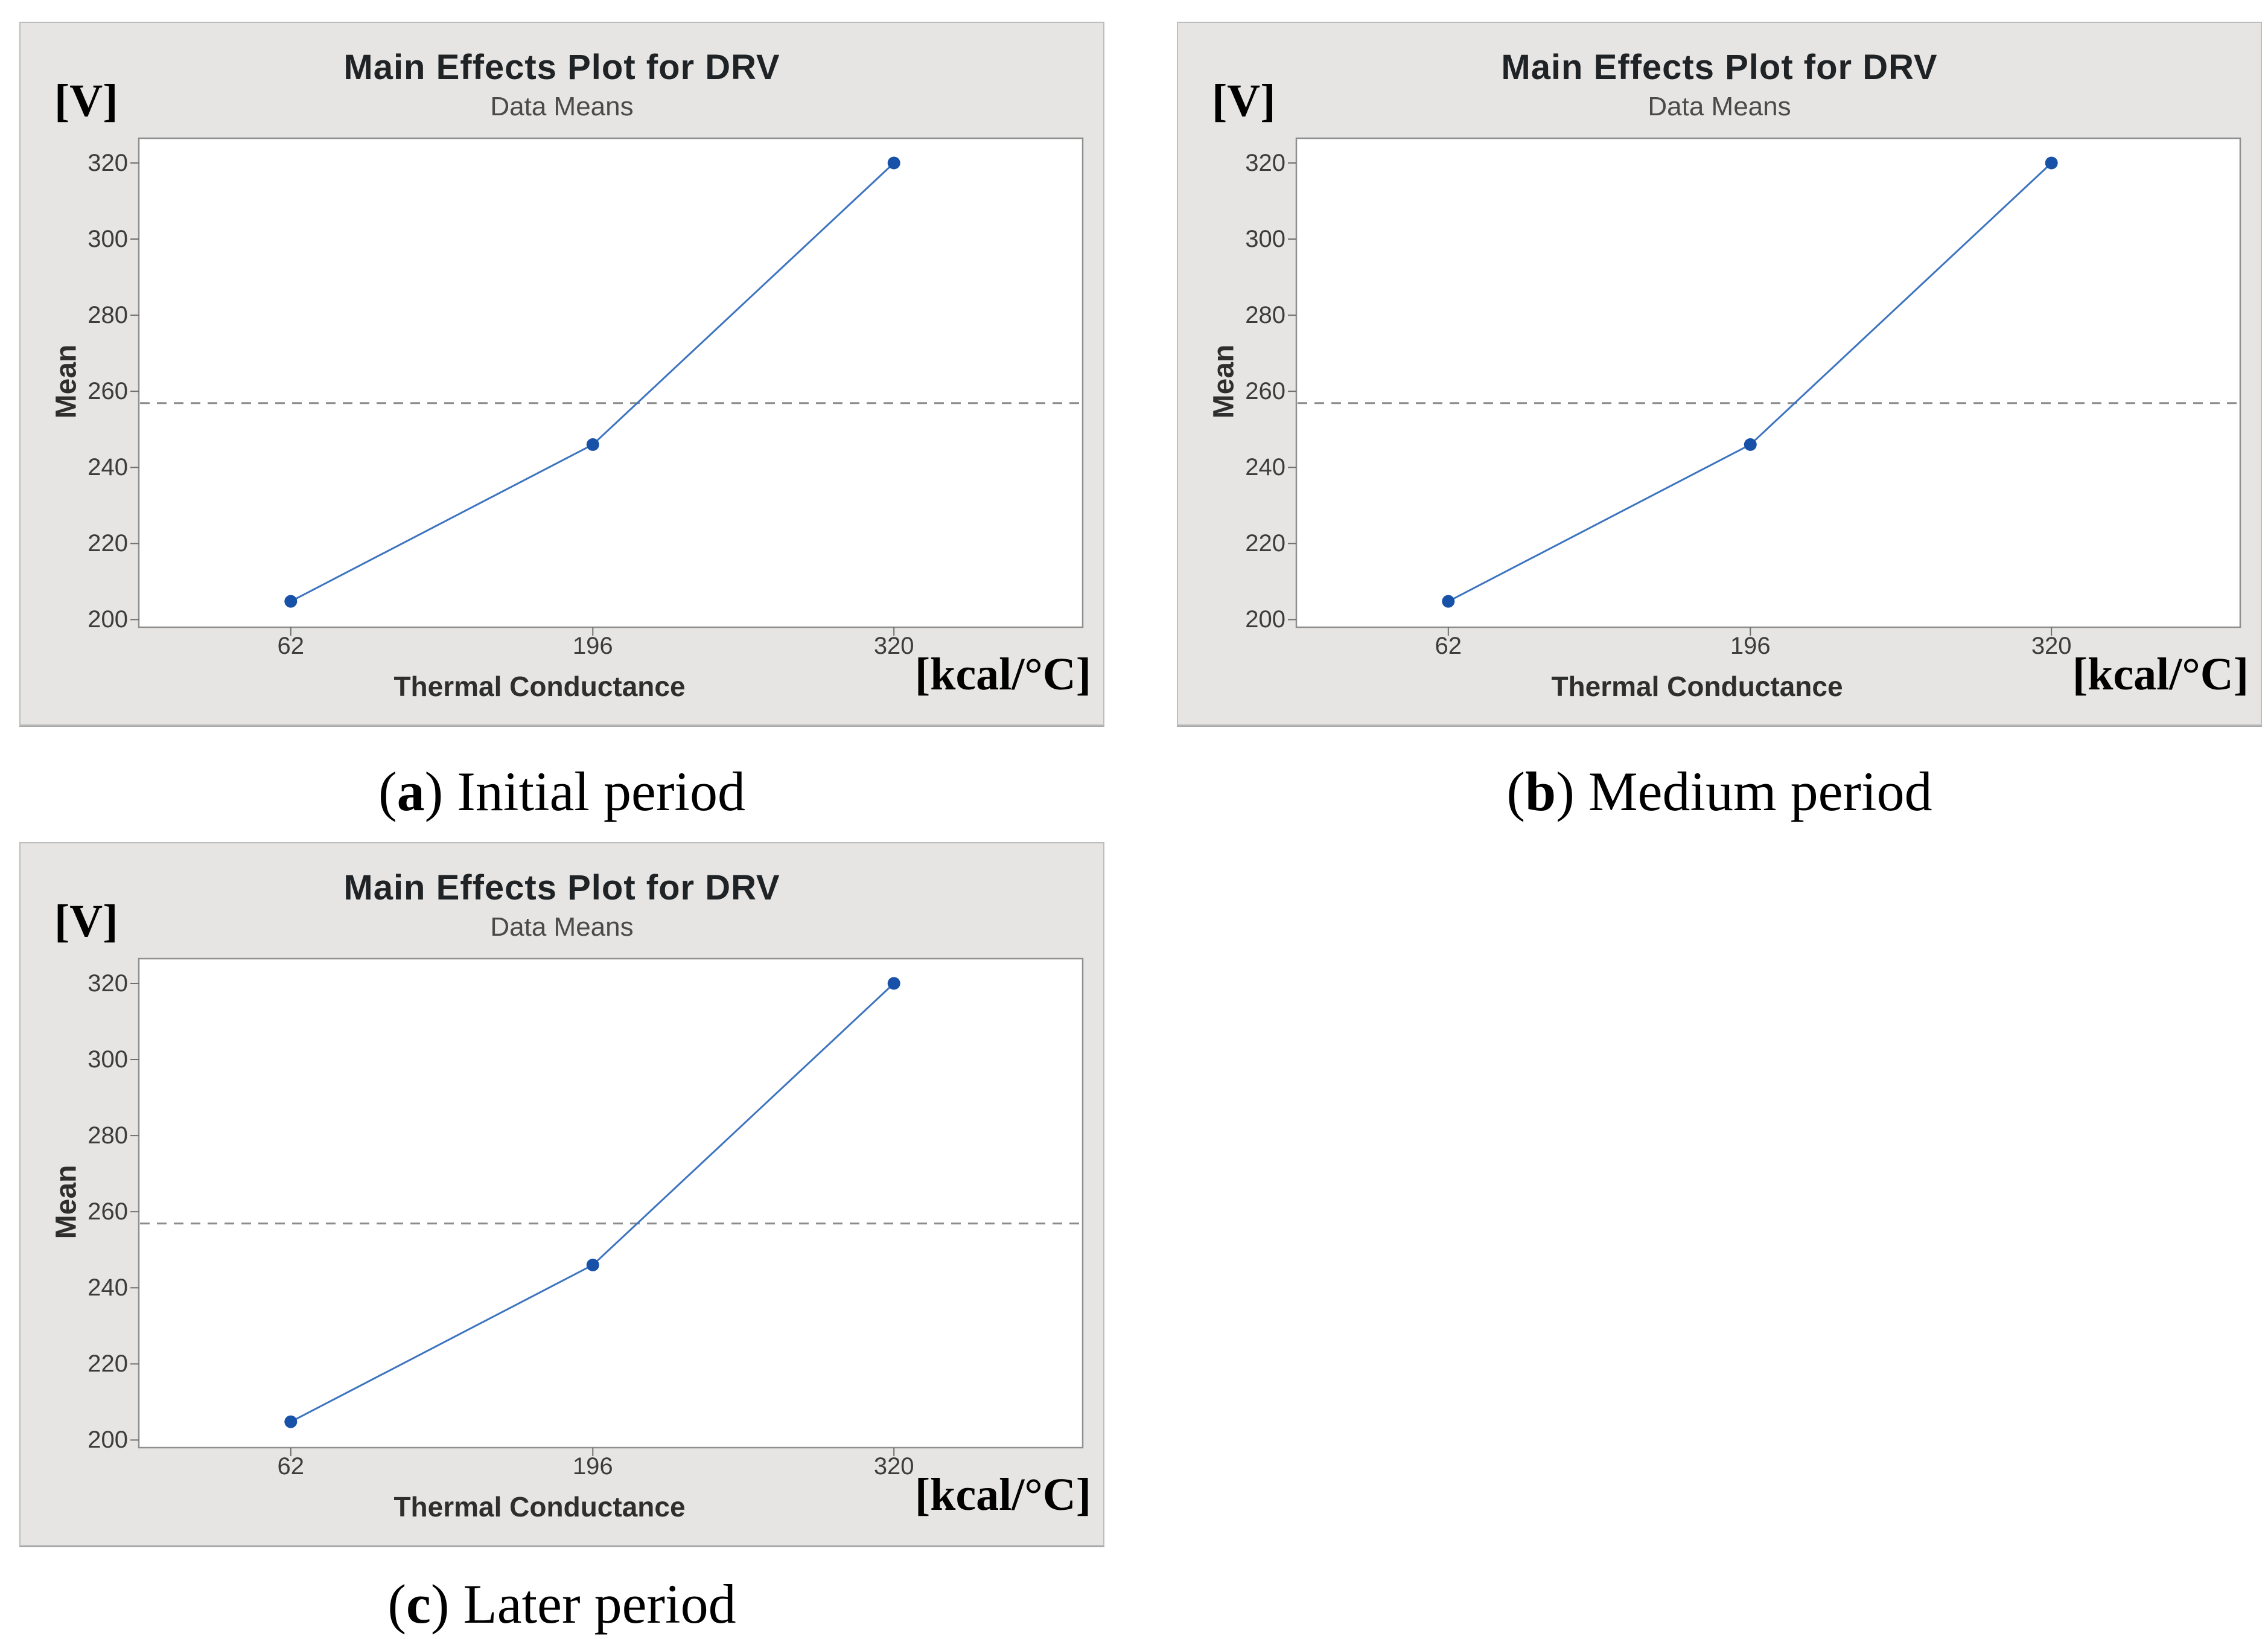 This screenshot has width=2268, height=1639. I want to click on caption-a: (a) Initial period, so click(561, 791).